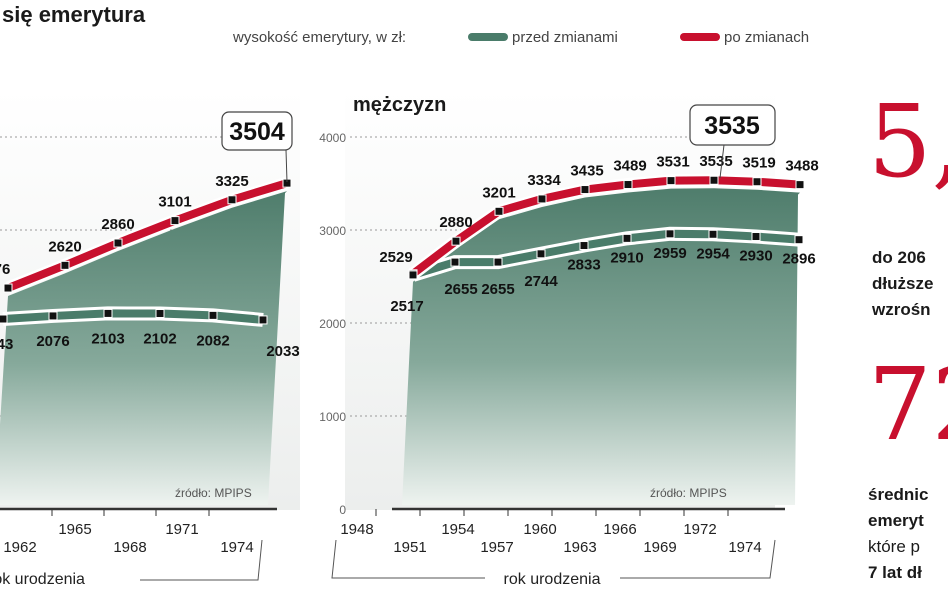  What do you see at coordinates (406, 306) in the screenshot?
I see `data-label: 2517` at bounding box center [406, 306].